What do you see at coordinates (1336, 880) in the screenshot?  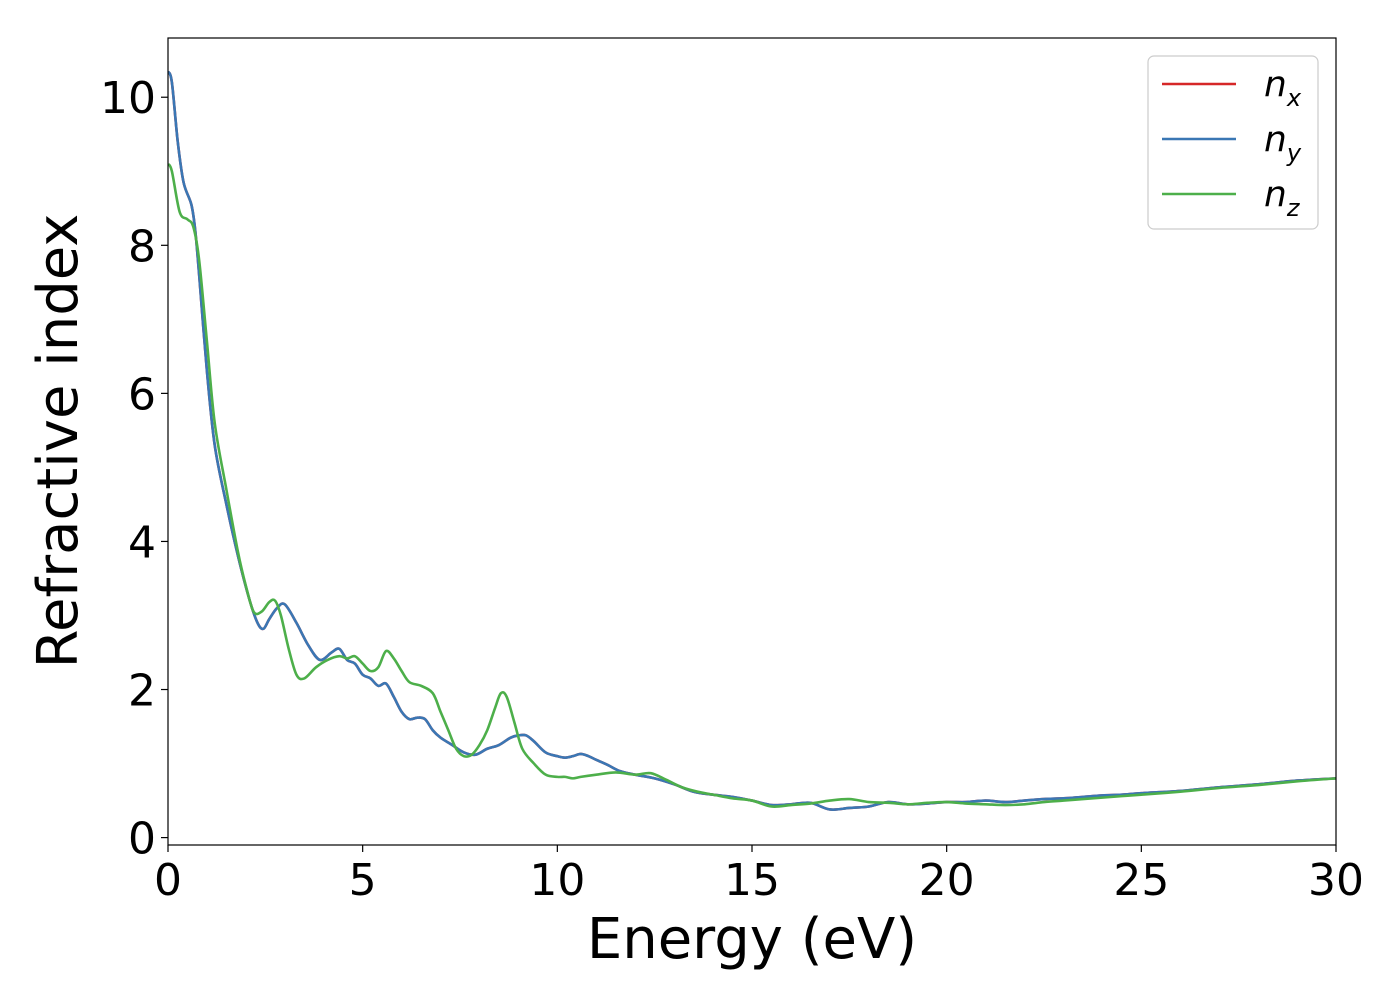 I see `x-tick-label: 30` at bounding box center [1336, 880].